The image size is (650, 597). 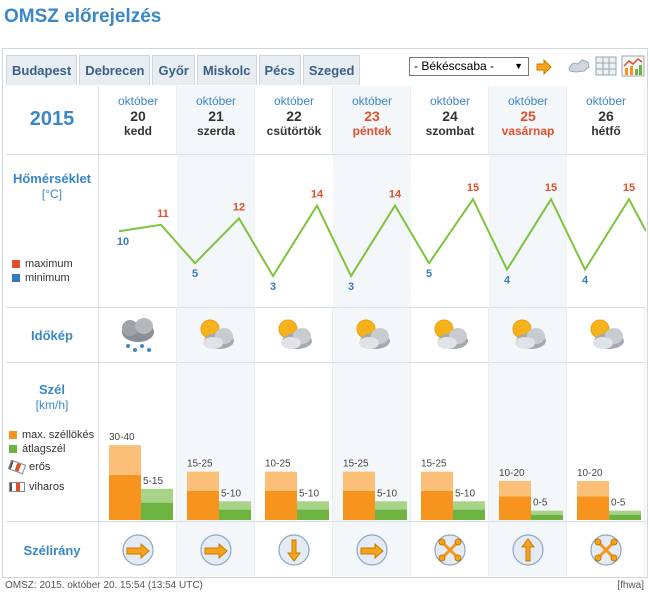 I want to click on temperature-line, so click(x=382, y=238).